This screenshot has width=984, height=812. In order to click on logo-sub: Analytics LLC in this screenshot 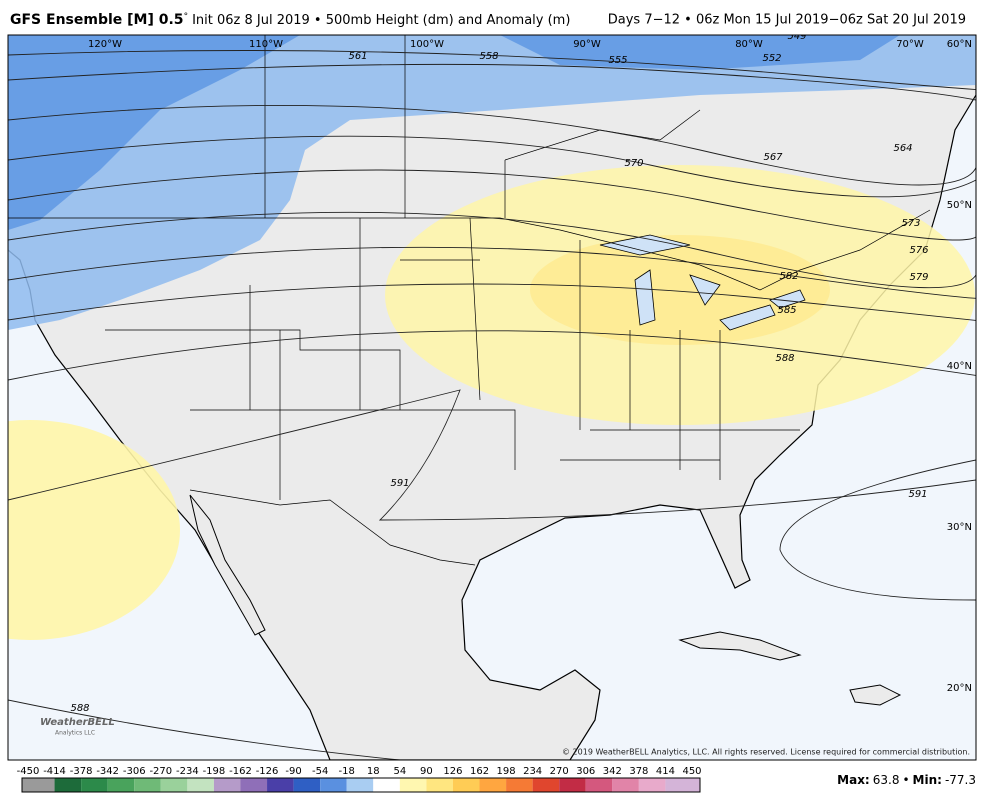, I will do `click(75, 733)`.